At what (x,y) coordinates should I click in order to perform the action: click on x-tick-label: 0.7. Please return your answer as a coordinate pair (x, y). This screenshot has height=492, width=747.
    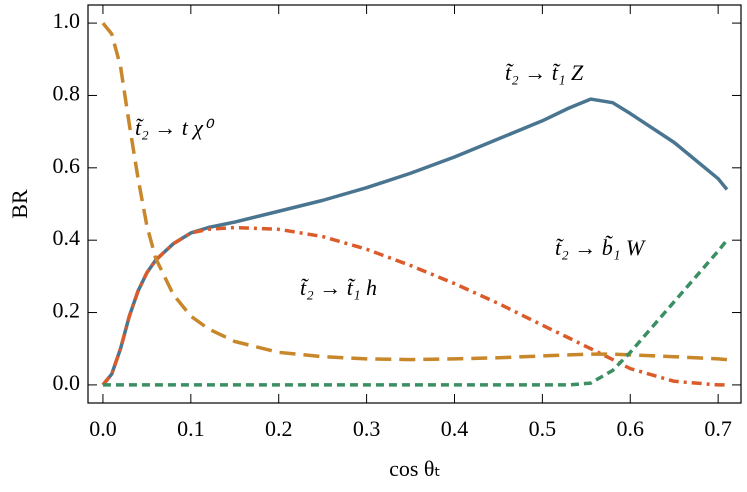
    Looking at the image, I should click on (718, 428).